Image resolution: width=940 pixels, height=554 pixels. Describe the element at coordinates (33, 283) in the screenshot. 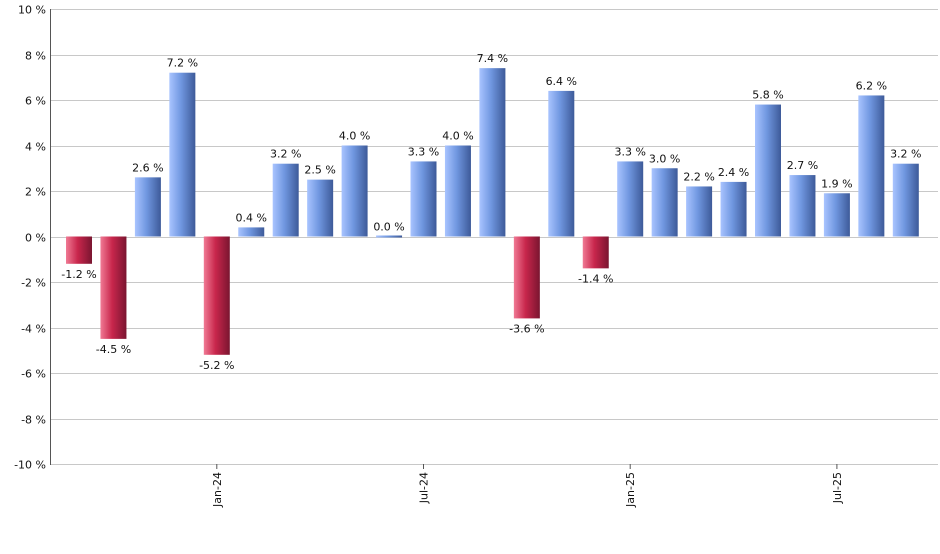

I see `y-tick-label: -2 %` at that location.